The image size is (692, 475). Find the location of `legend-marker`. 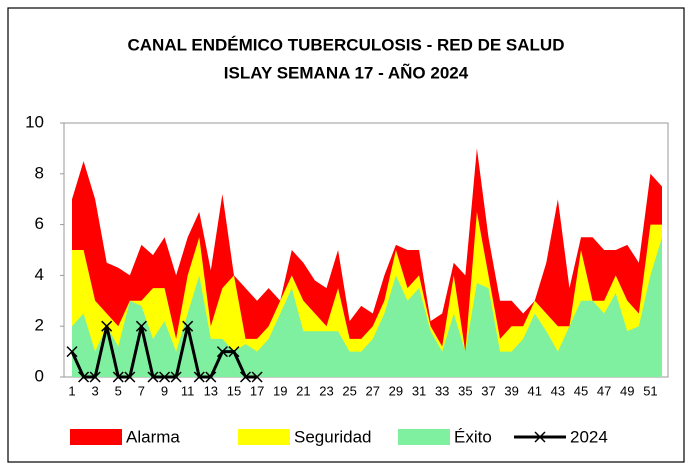

legend-marker is located at coordinates (540, 437).